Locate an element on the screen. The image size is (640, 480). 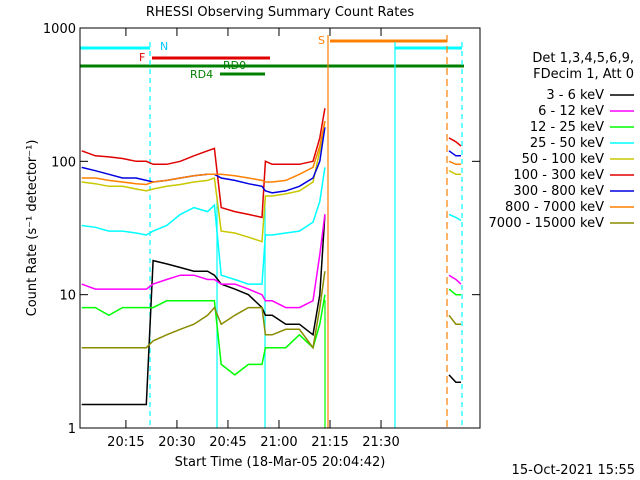
legend-label: 6 - 12 keV is located at coordinates (571, 111).